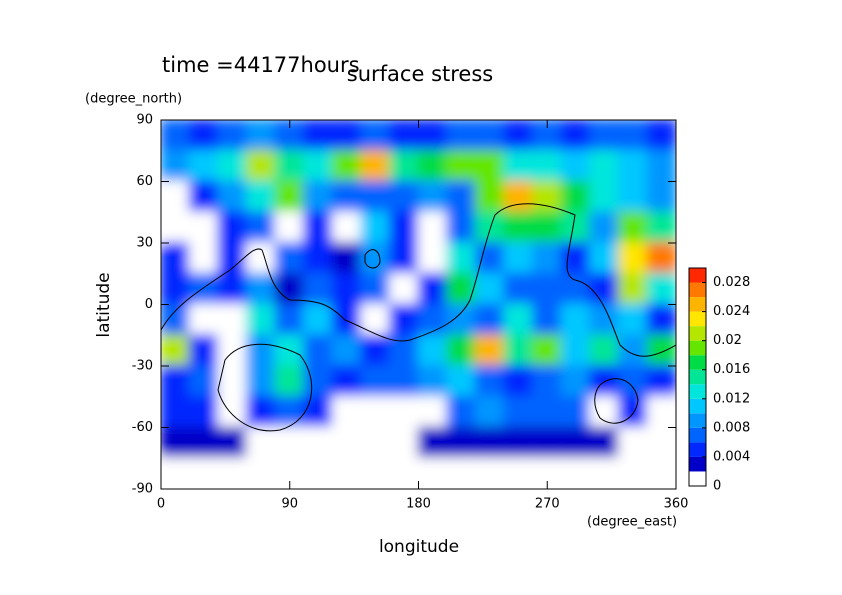 The width and height of the screenshot is (842, 595). Describe the element at coordinates (418, 504) in the screenshot. I see `x-tick-label: 180` at that location.